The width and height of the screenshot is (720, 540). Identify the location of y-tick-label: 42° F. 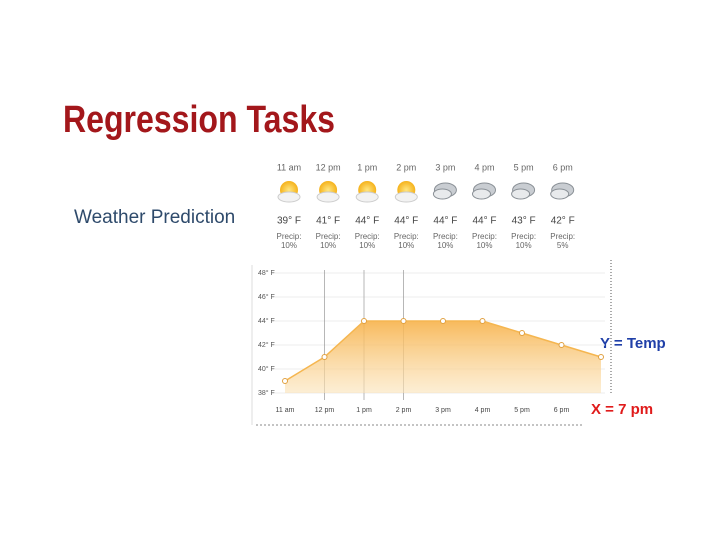
(266, 345).